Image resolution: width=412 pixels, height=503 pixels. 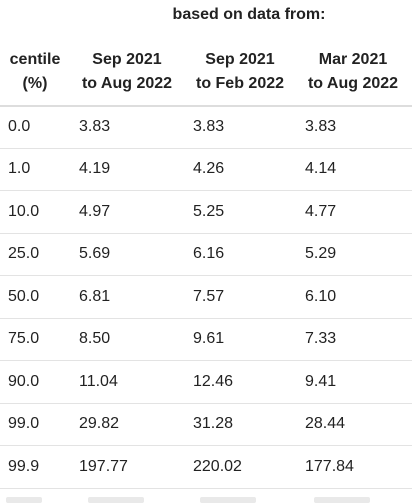 I want to click on column-header-mar2021-aug2022: Mar 2021 to Aug 2022, so click(x=353, y=72).